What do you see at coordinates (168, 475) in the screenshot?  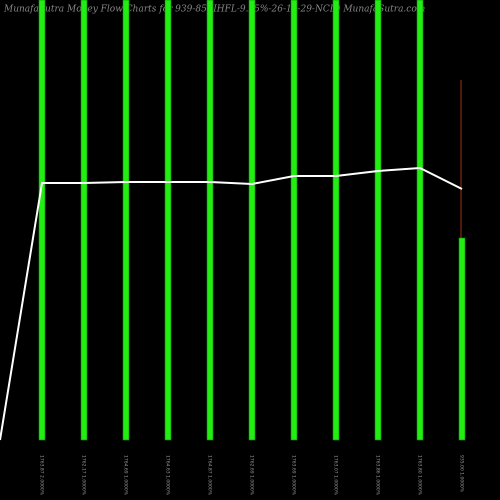 I see `x-tick-label: 1764.63 1.0000%` at bounding box center [168, 475].